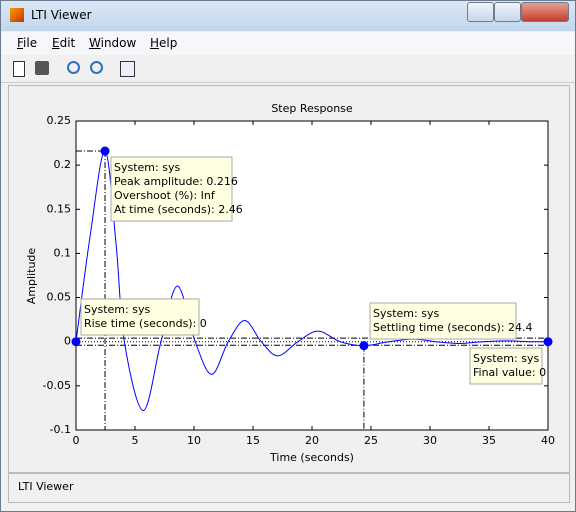 The width and height of the screenshot is (576, 512). What do you see at coordinates (64, 43) in the screenshot?
I see `menu-edit: Edit` at bounding box center [64, 43].